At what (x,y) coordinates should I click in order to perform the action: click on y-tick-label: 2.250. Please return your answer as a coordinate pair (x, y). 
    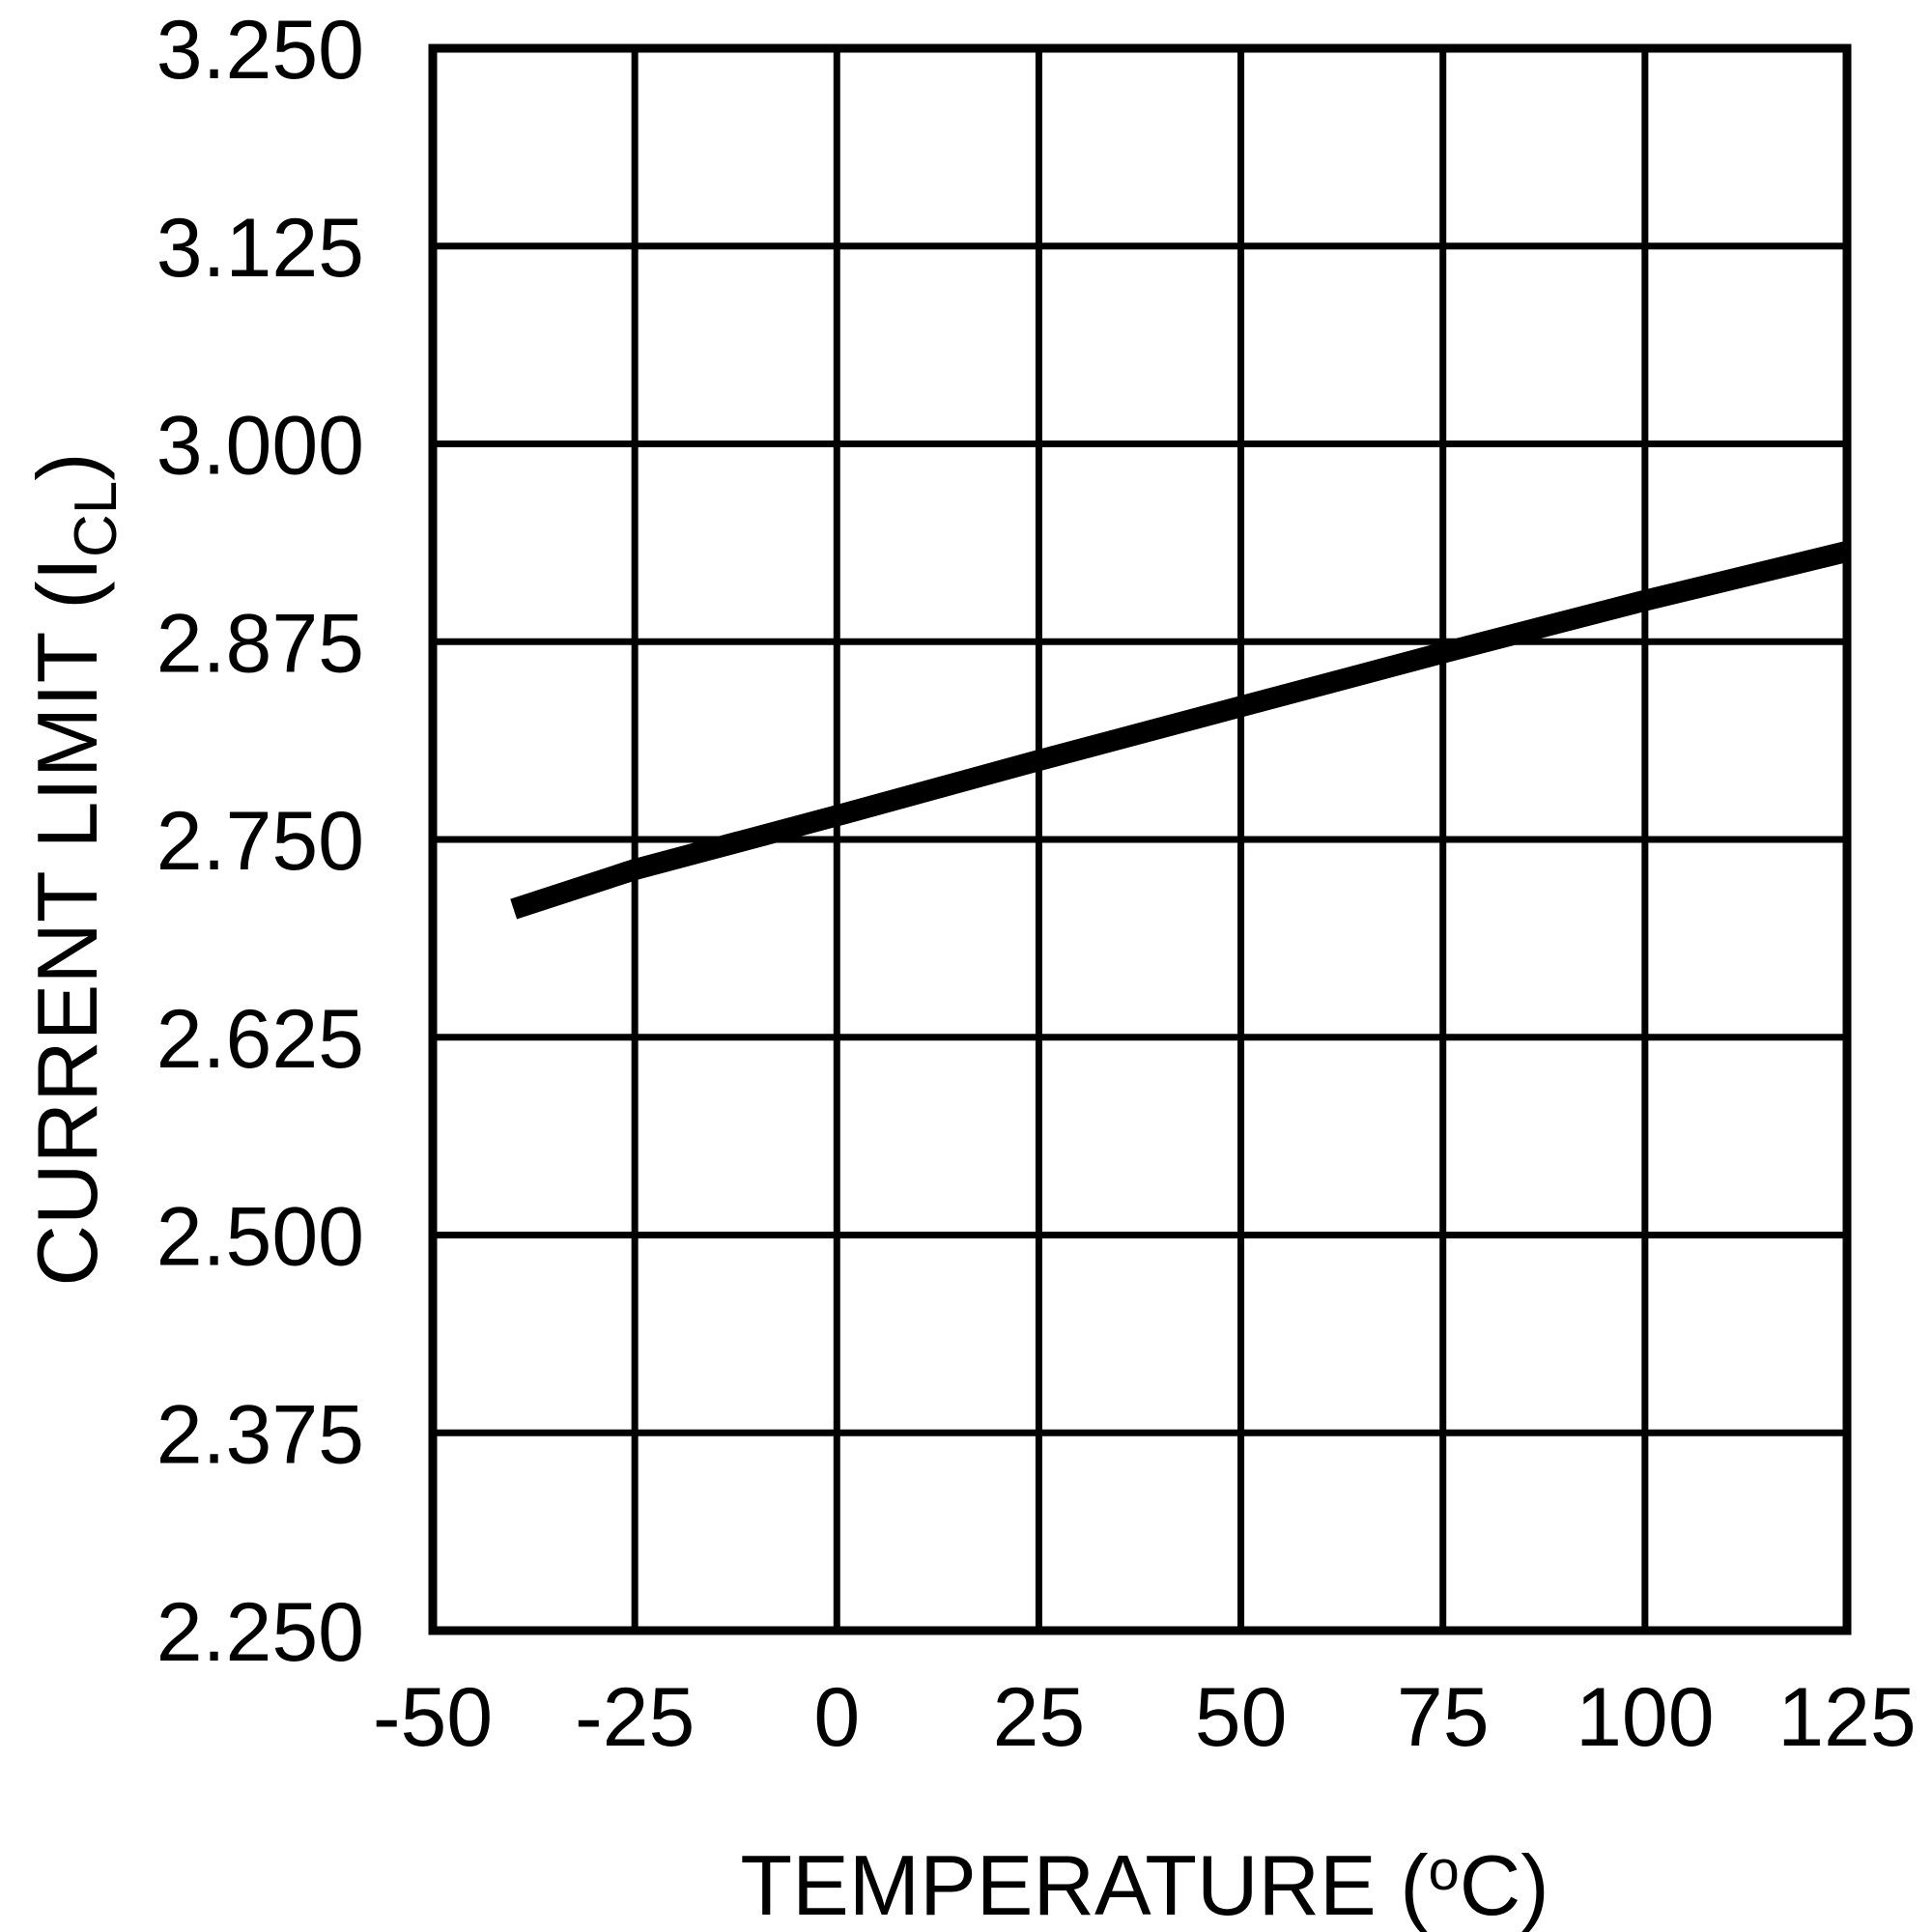
    Looking at the image, I should click on (260, 1632).